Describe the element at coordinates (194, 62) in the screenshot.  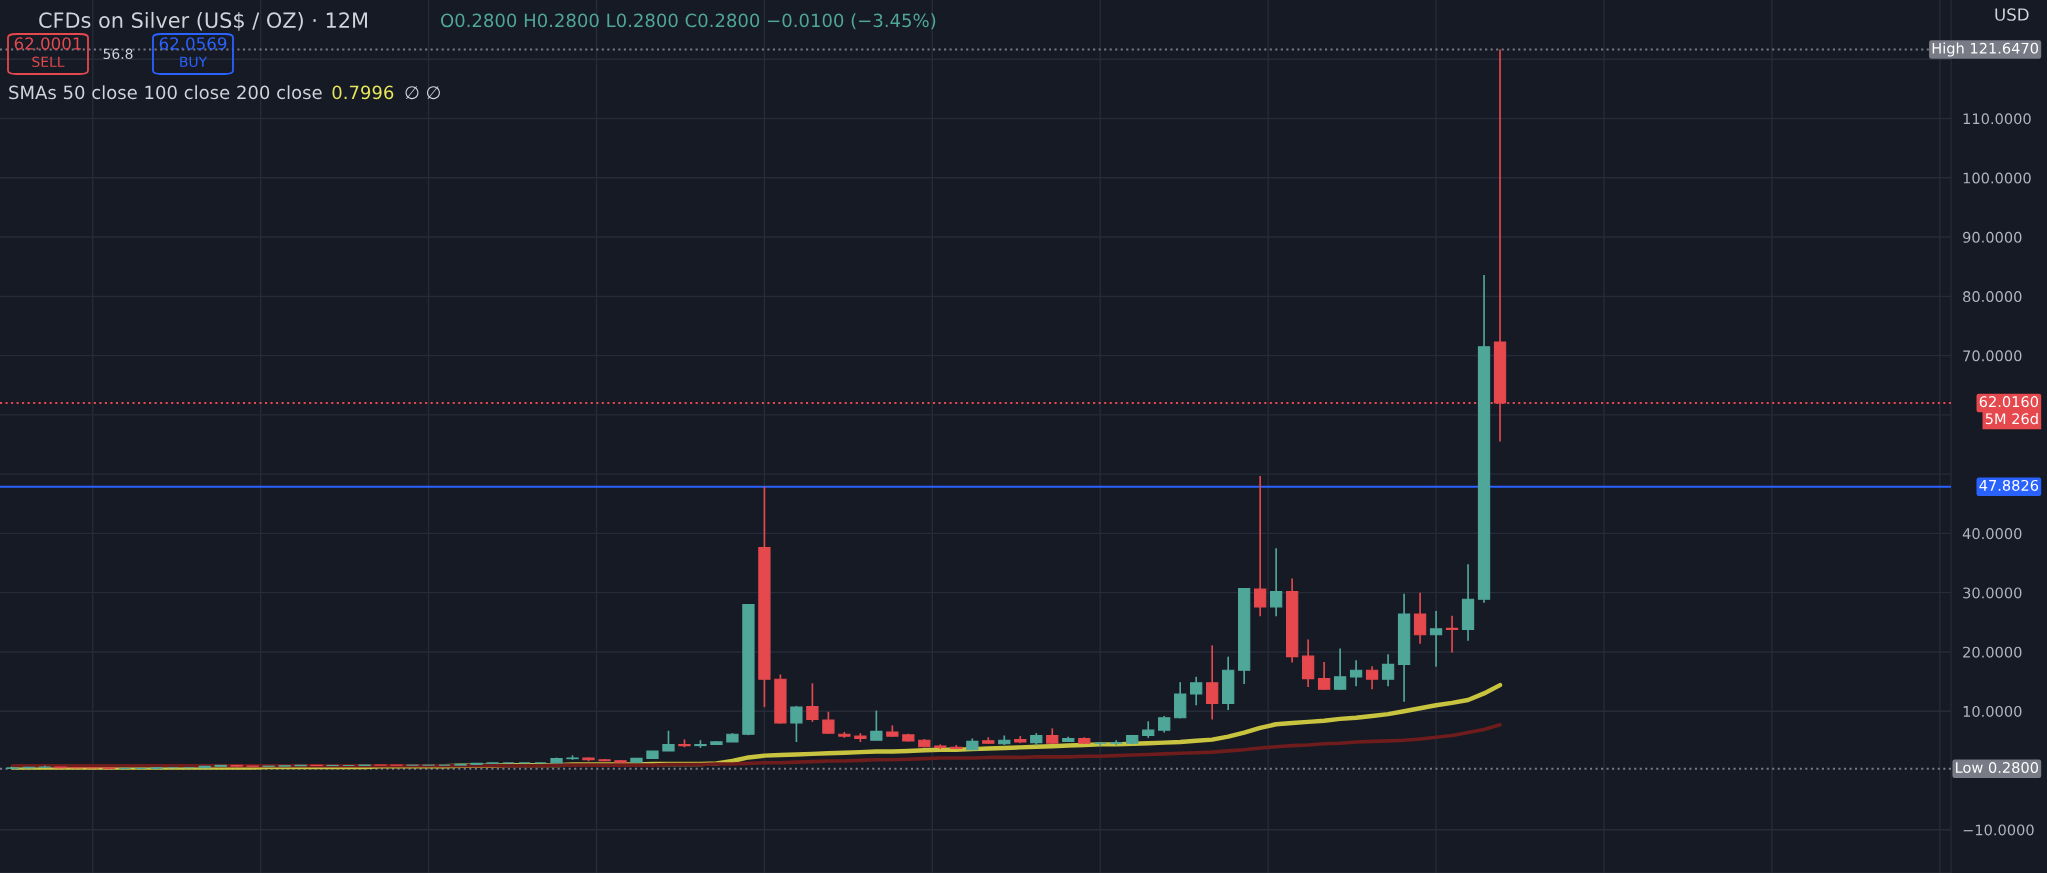
I see `annotation: BUY` at that location.